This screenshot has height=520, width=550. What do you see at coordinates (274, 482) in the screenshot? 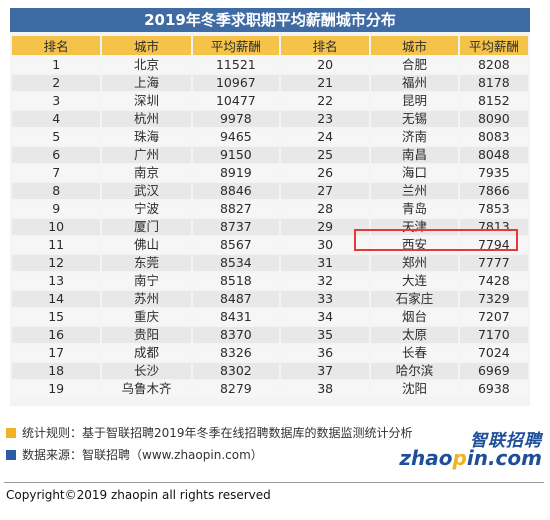
I see `footer-divider` at bounding box center [274, 482].